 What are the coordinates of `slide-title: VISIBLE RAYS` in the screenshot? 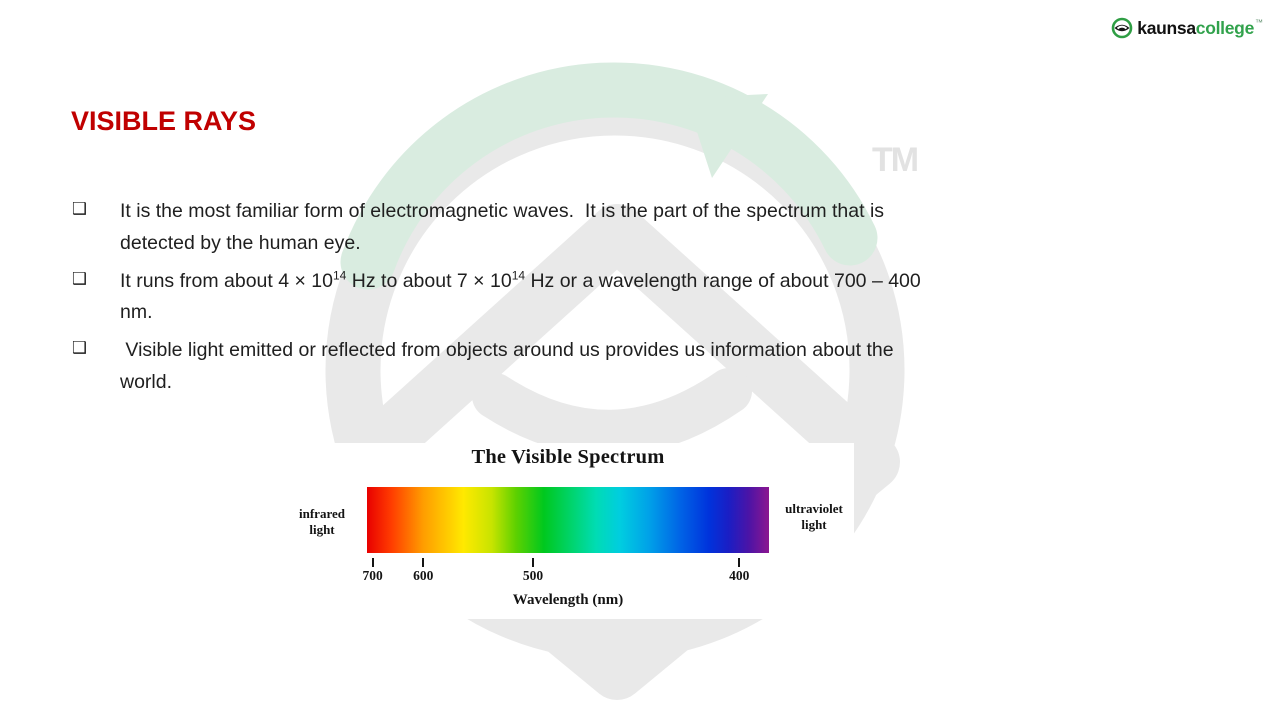 It's located at (164, 121).